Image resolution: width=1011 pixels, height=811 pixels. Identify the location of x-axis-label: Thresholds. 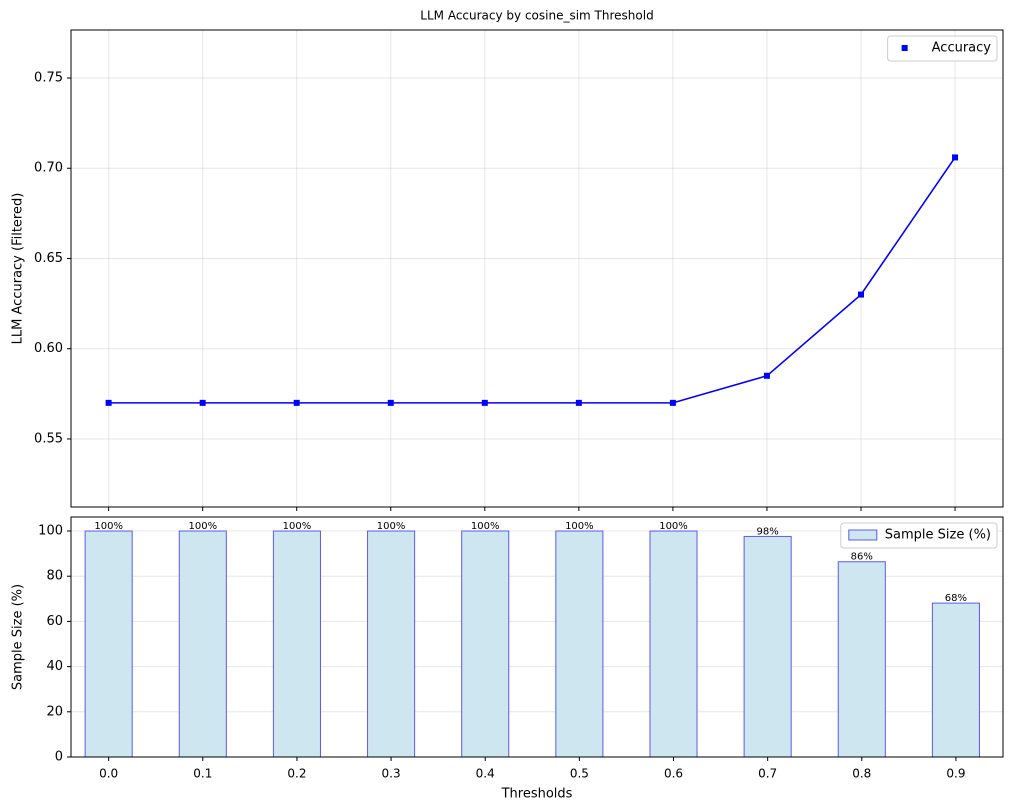
(537, 794).